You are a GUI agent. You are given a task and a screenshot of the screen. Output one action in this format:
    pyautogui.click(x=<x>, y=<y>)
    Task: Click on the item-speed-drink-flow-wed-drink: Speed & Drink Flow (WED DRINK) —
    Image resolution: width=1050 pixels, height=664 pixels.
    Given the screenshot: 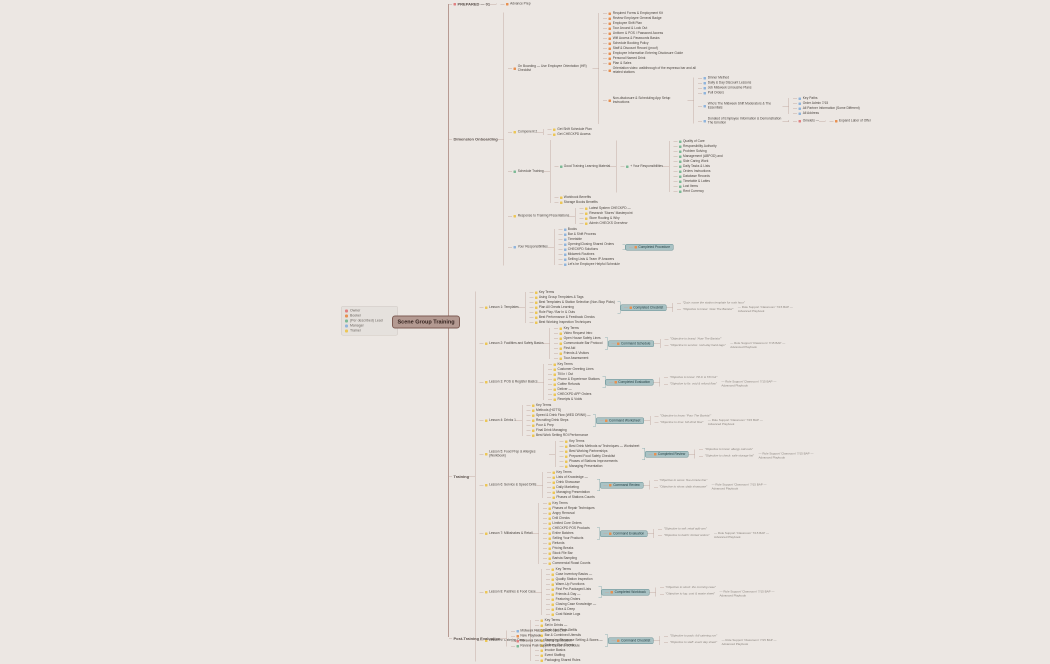 What is the action you would take?
    pyautogui.click(x=558, y=416)
    